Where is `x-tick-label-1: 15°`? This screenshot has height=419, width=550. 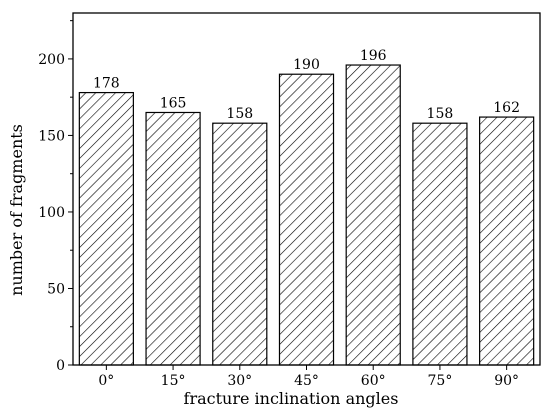
x-tick-label-1: 15° is located at coordinates (173, 381).